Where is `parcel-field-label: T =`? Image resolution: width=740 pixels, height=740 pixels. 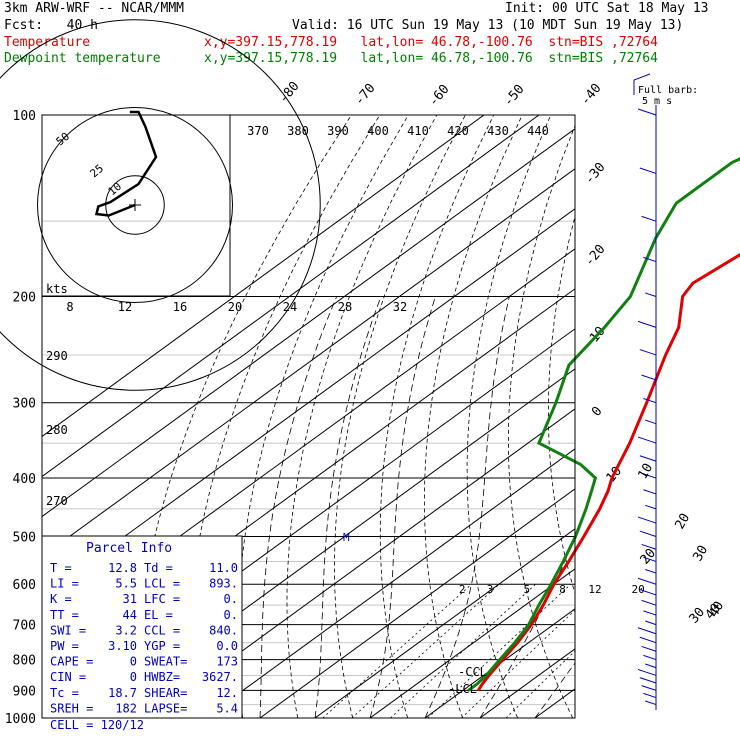 parcel-field-label: T = is located at coordinates (61, 568).